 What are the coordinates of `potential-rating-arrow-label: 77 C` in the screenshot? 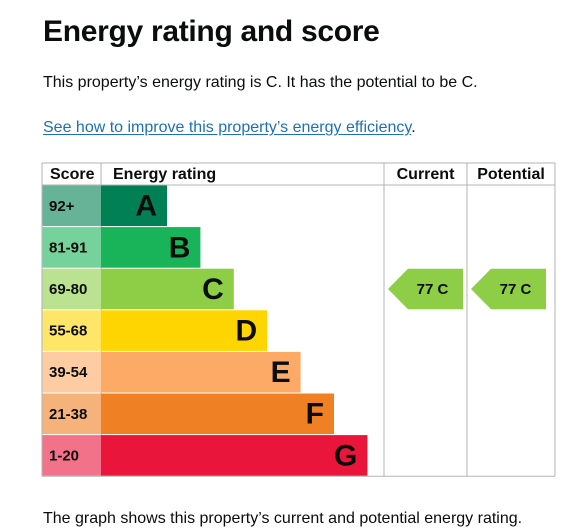 It's located at (516, 289).